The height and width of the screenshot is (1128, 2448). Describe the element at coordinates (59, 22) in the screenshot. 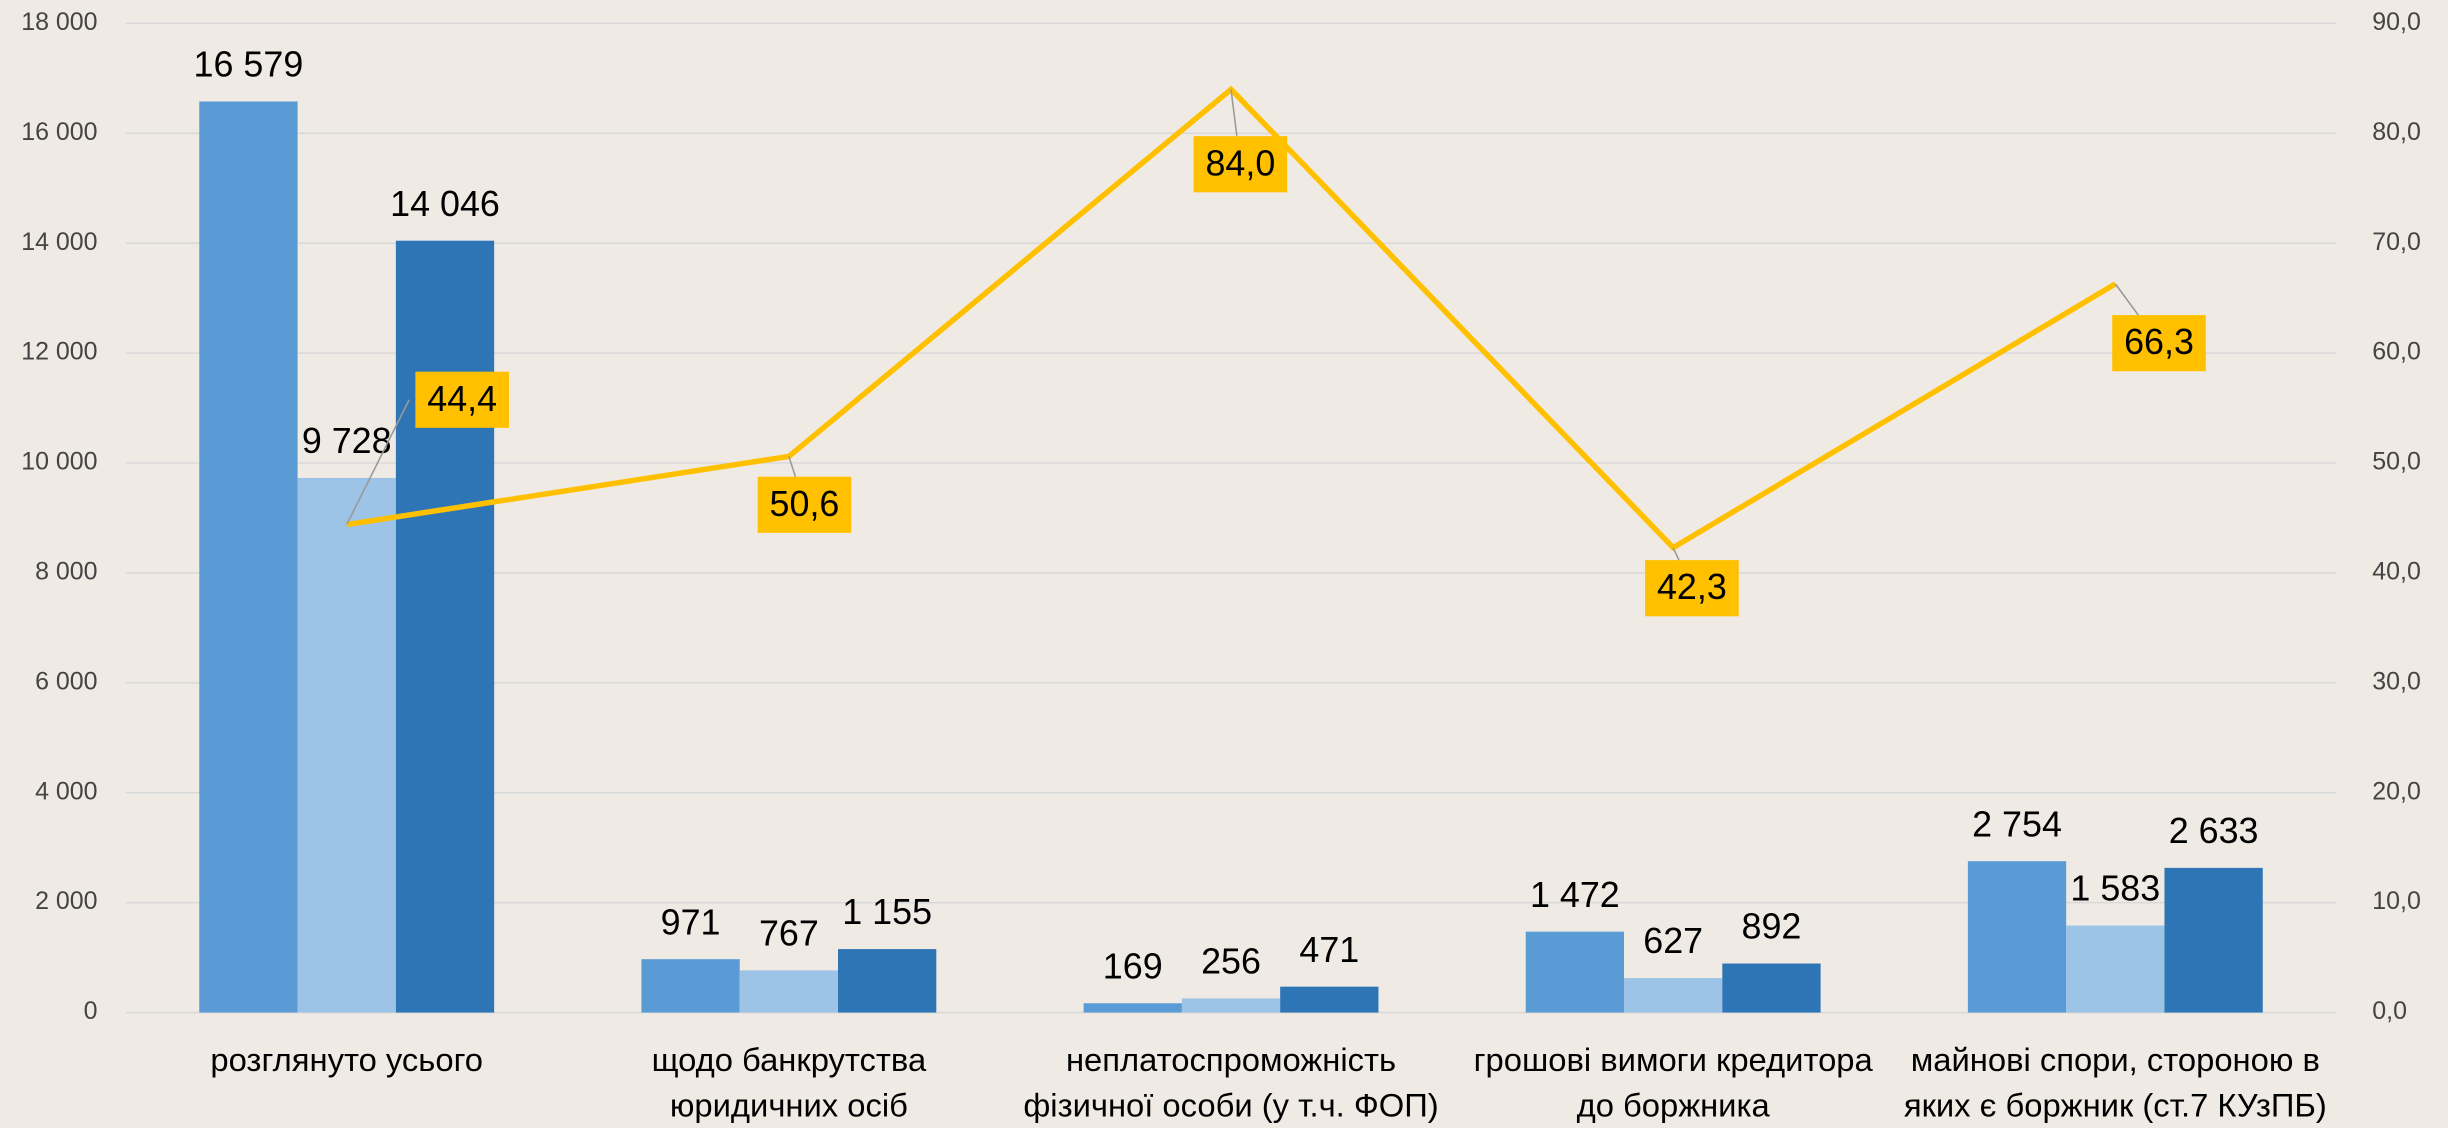

I see `y-tick-label: 18 000` at that location.